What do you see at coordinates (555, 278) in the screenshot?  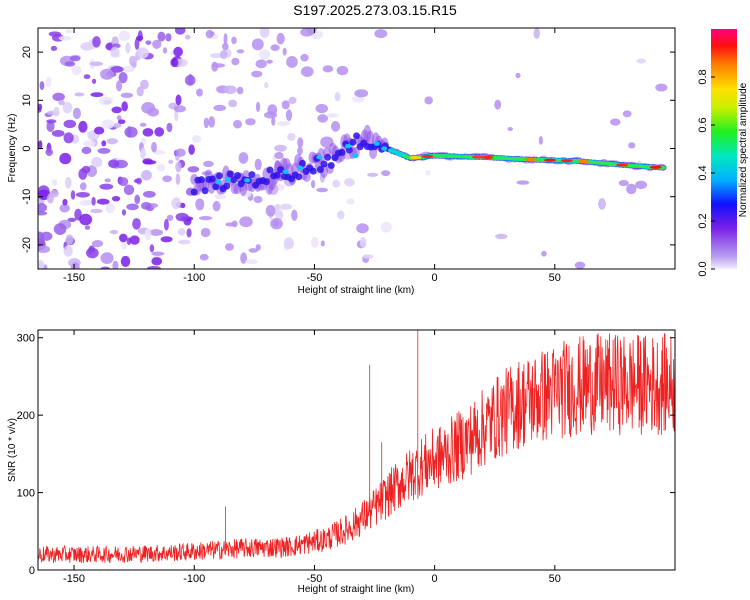 I see `x-tick-label: 50` at bounding box center [555, 278].